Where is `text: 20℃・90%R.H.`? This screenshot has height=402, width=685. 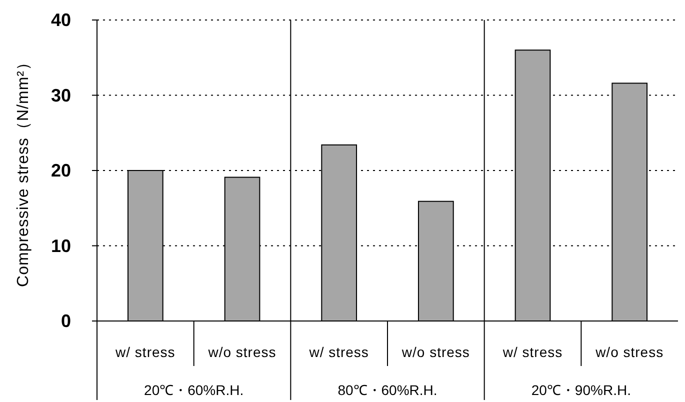 text: 20℃・90%R.H. is located at coordinates (581, 390).